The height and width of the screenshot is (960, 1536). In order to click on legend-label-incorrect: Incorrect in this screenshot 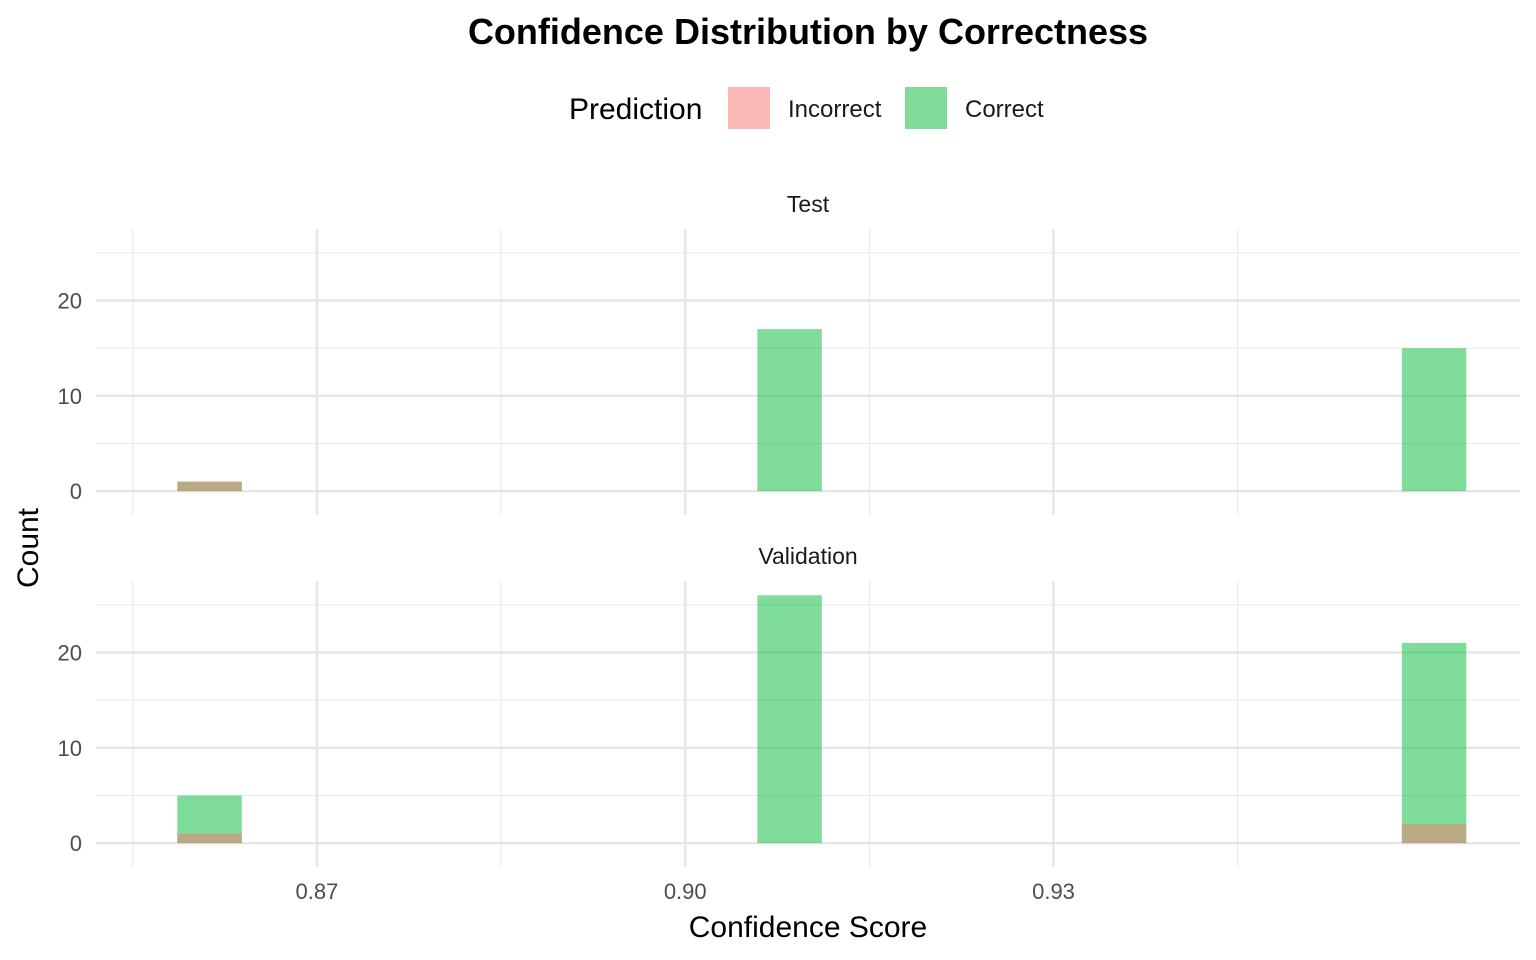, I will do `click(835, 109)`.